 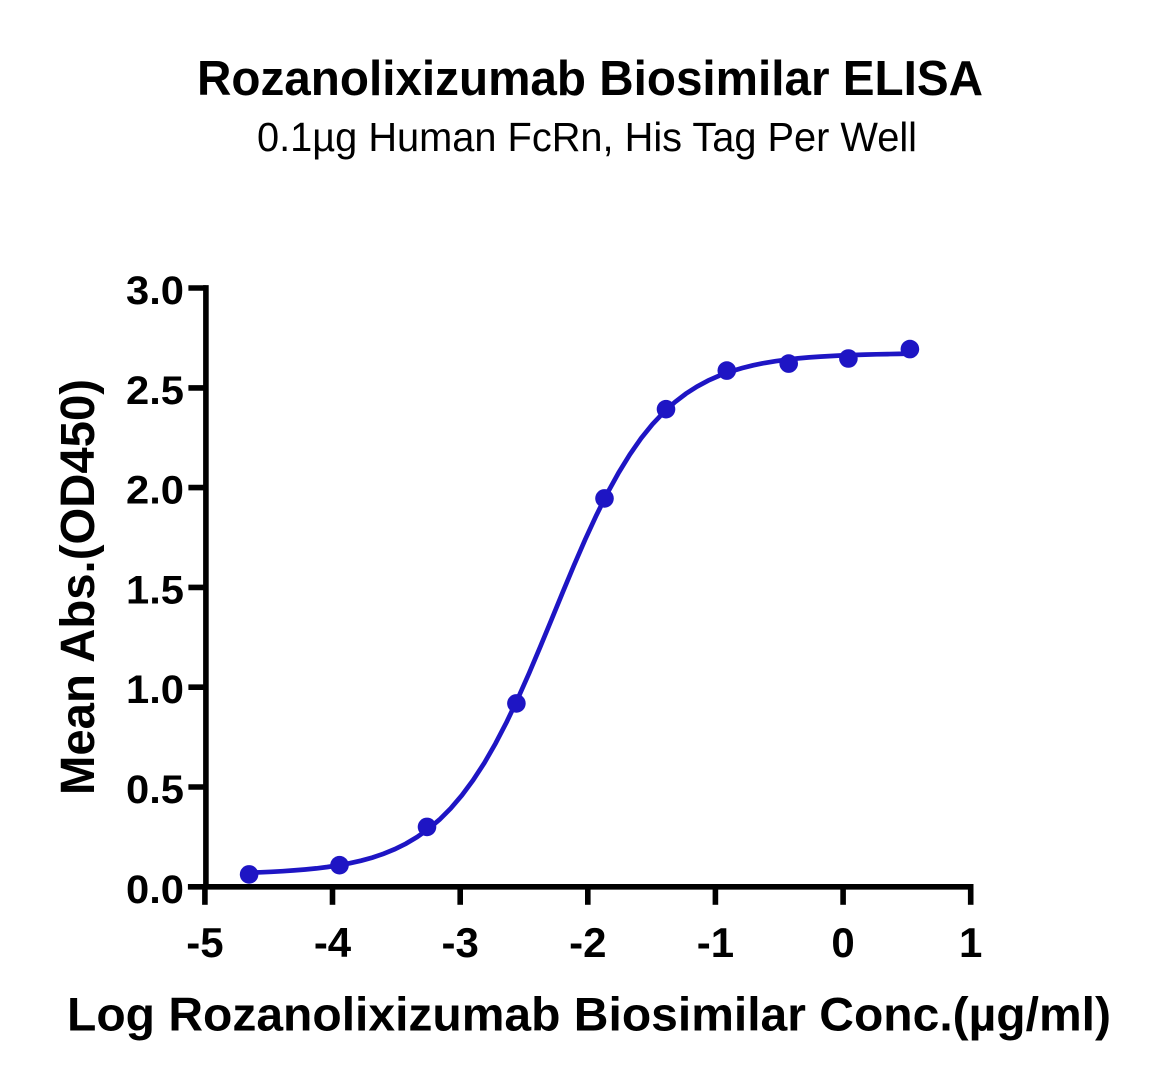 I want to click on svg-text: Mean Abs.(OD450), so click(x=78, y=587).